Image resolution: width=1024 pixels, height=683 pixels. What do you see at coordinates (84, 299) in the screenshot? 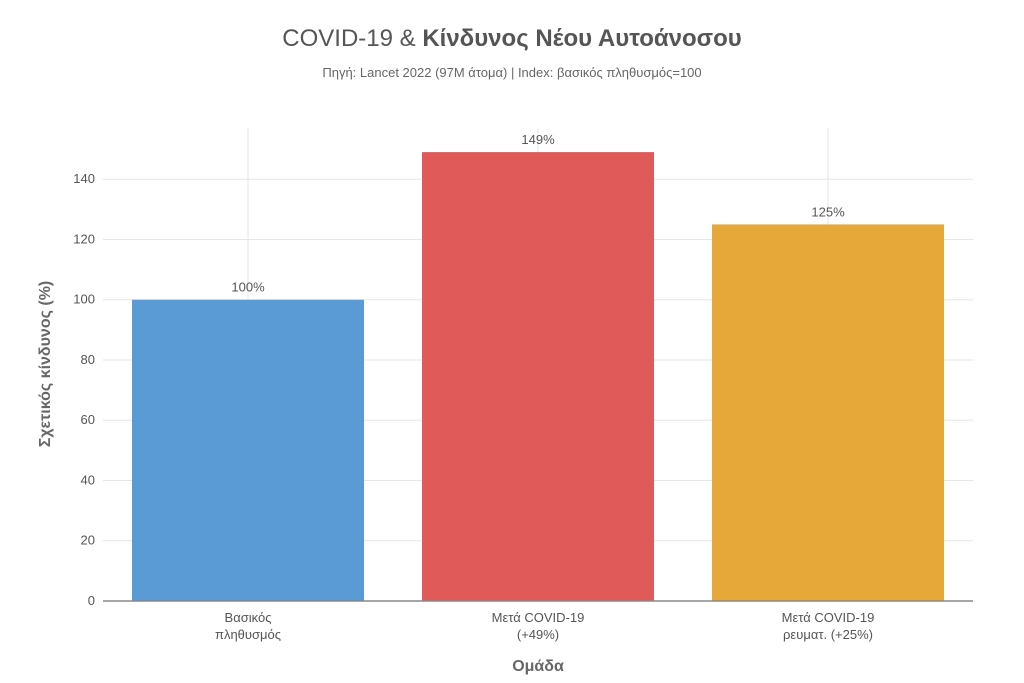
I see `y-tick-label: 100` at bounding box center [84, 299].